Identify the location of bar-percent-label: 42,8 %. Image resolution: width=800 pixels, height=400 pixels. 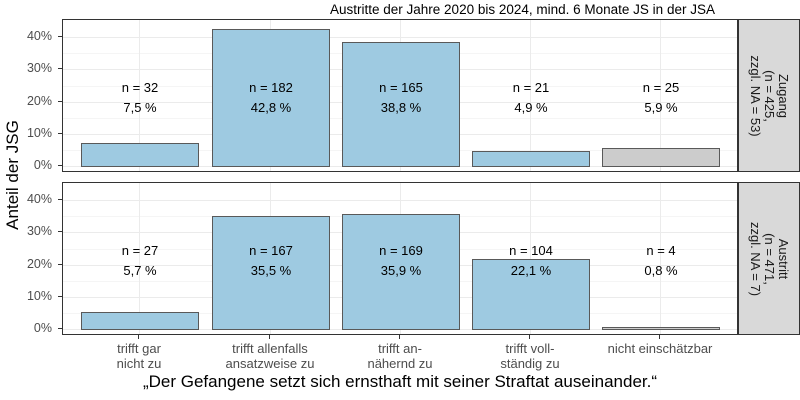
(271, 107).